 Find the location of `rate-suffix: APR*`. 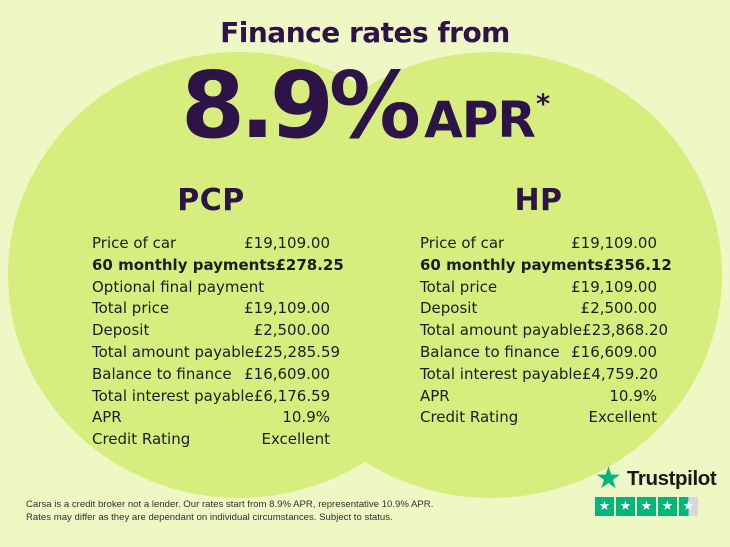

rate-suffix: APR* is located at coordinates (487, 118).